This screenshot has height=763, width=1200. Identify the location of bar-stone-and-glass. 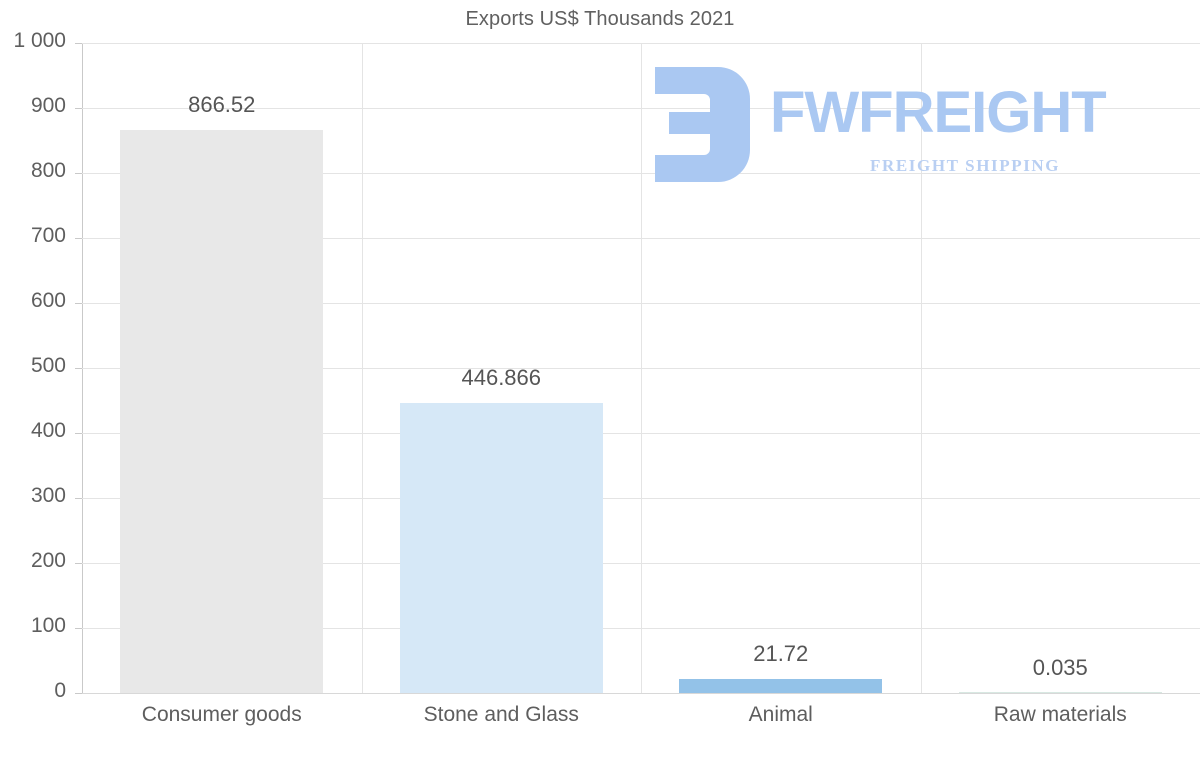
(501, 547).